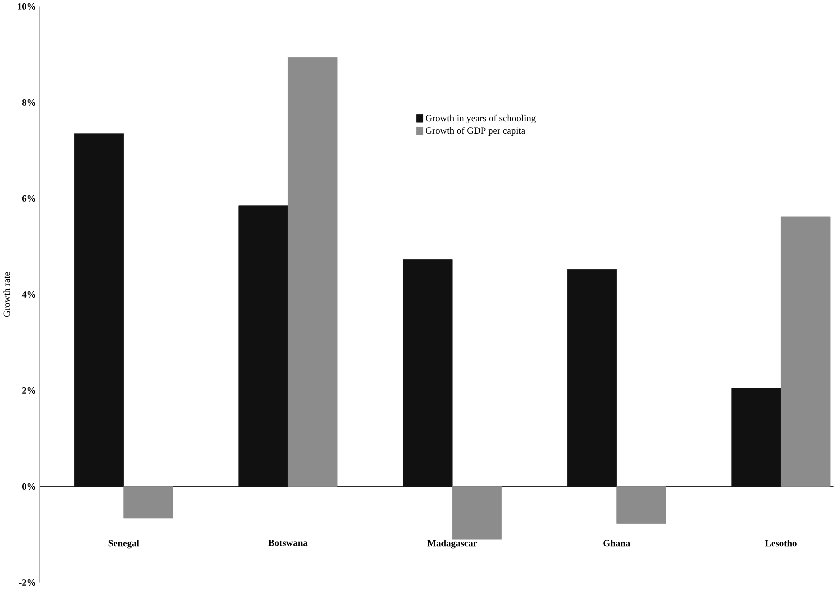 This screenshot has height=589, width=834. I want to click on x-tick-label: Madagascar, so click(453, 544).